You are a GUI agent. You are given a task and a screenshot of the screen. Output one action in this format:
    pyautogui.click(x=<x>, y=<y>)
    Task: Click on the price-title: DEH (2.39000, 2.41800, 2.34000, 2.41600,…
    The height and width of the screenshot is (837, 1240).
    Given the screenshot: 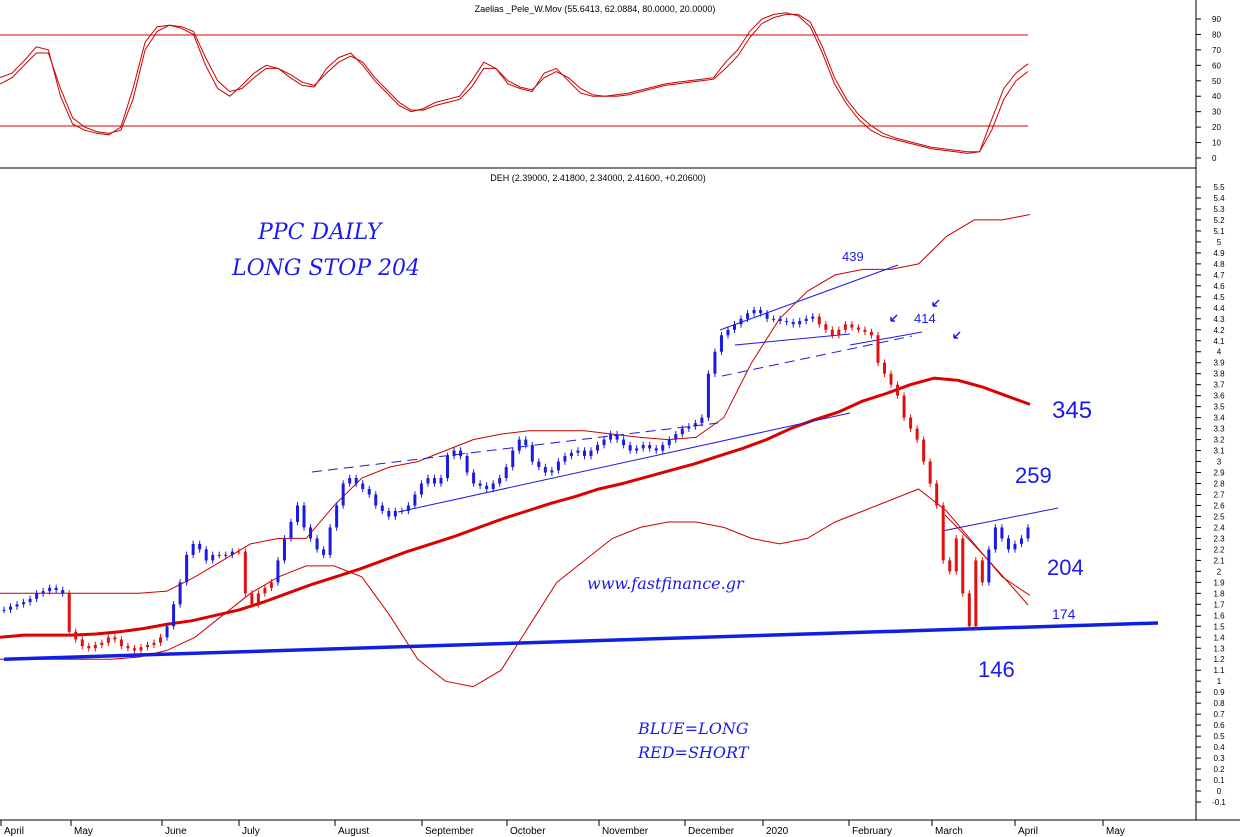 What is the action you would take?
    pyautogui.click(x=597, y=178)
    